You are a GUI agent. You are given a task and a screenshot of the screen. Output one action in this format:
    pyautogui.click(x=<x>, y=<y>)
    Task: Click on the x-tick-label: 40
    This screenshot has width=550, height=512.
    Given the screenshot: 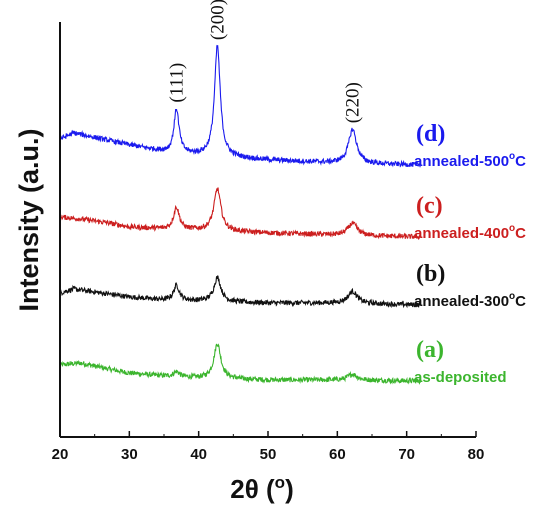 What is the action you would take?
    pyautogui.click(x=198, y=454)
    